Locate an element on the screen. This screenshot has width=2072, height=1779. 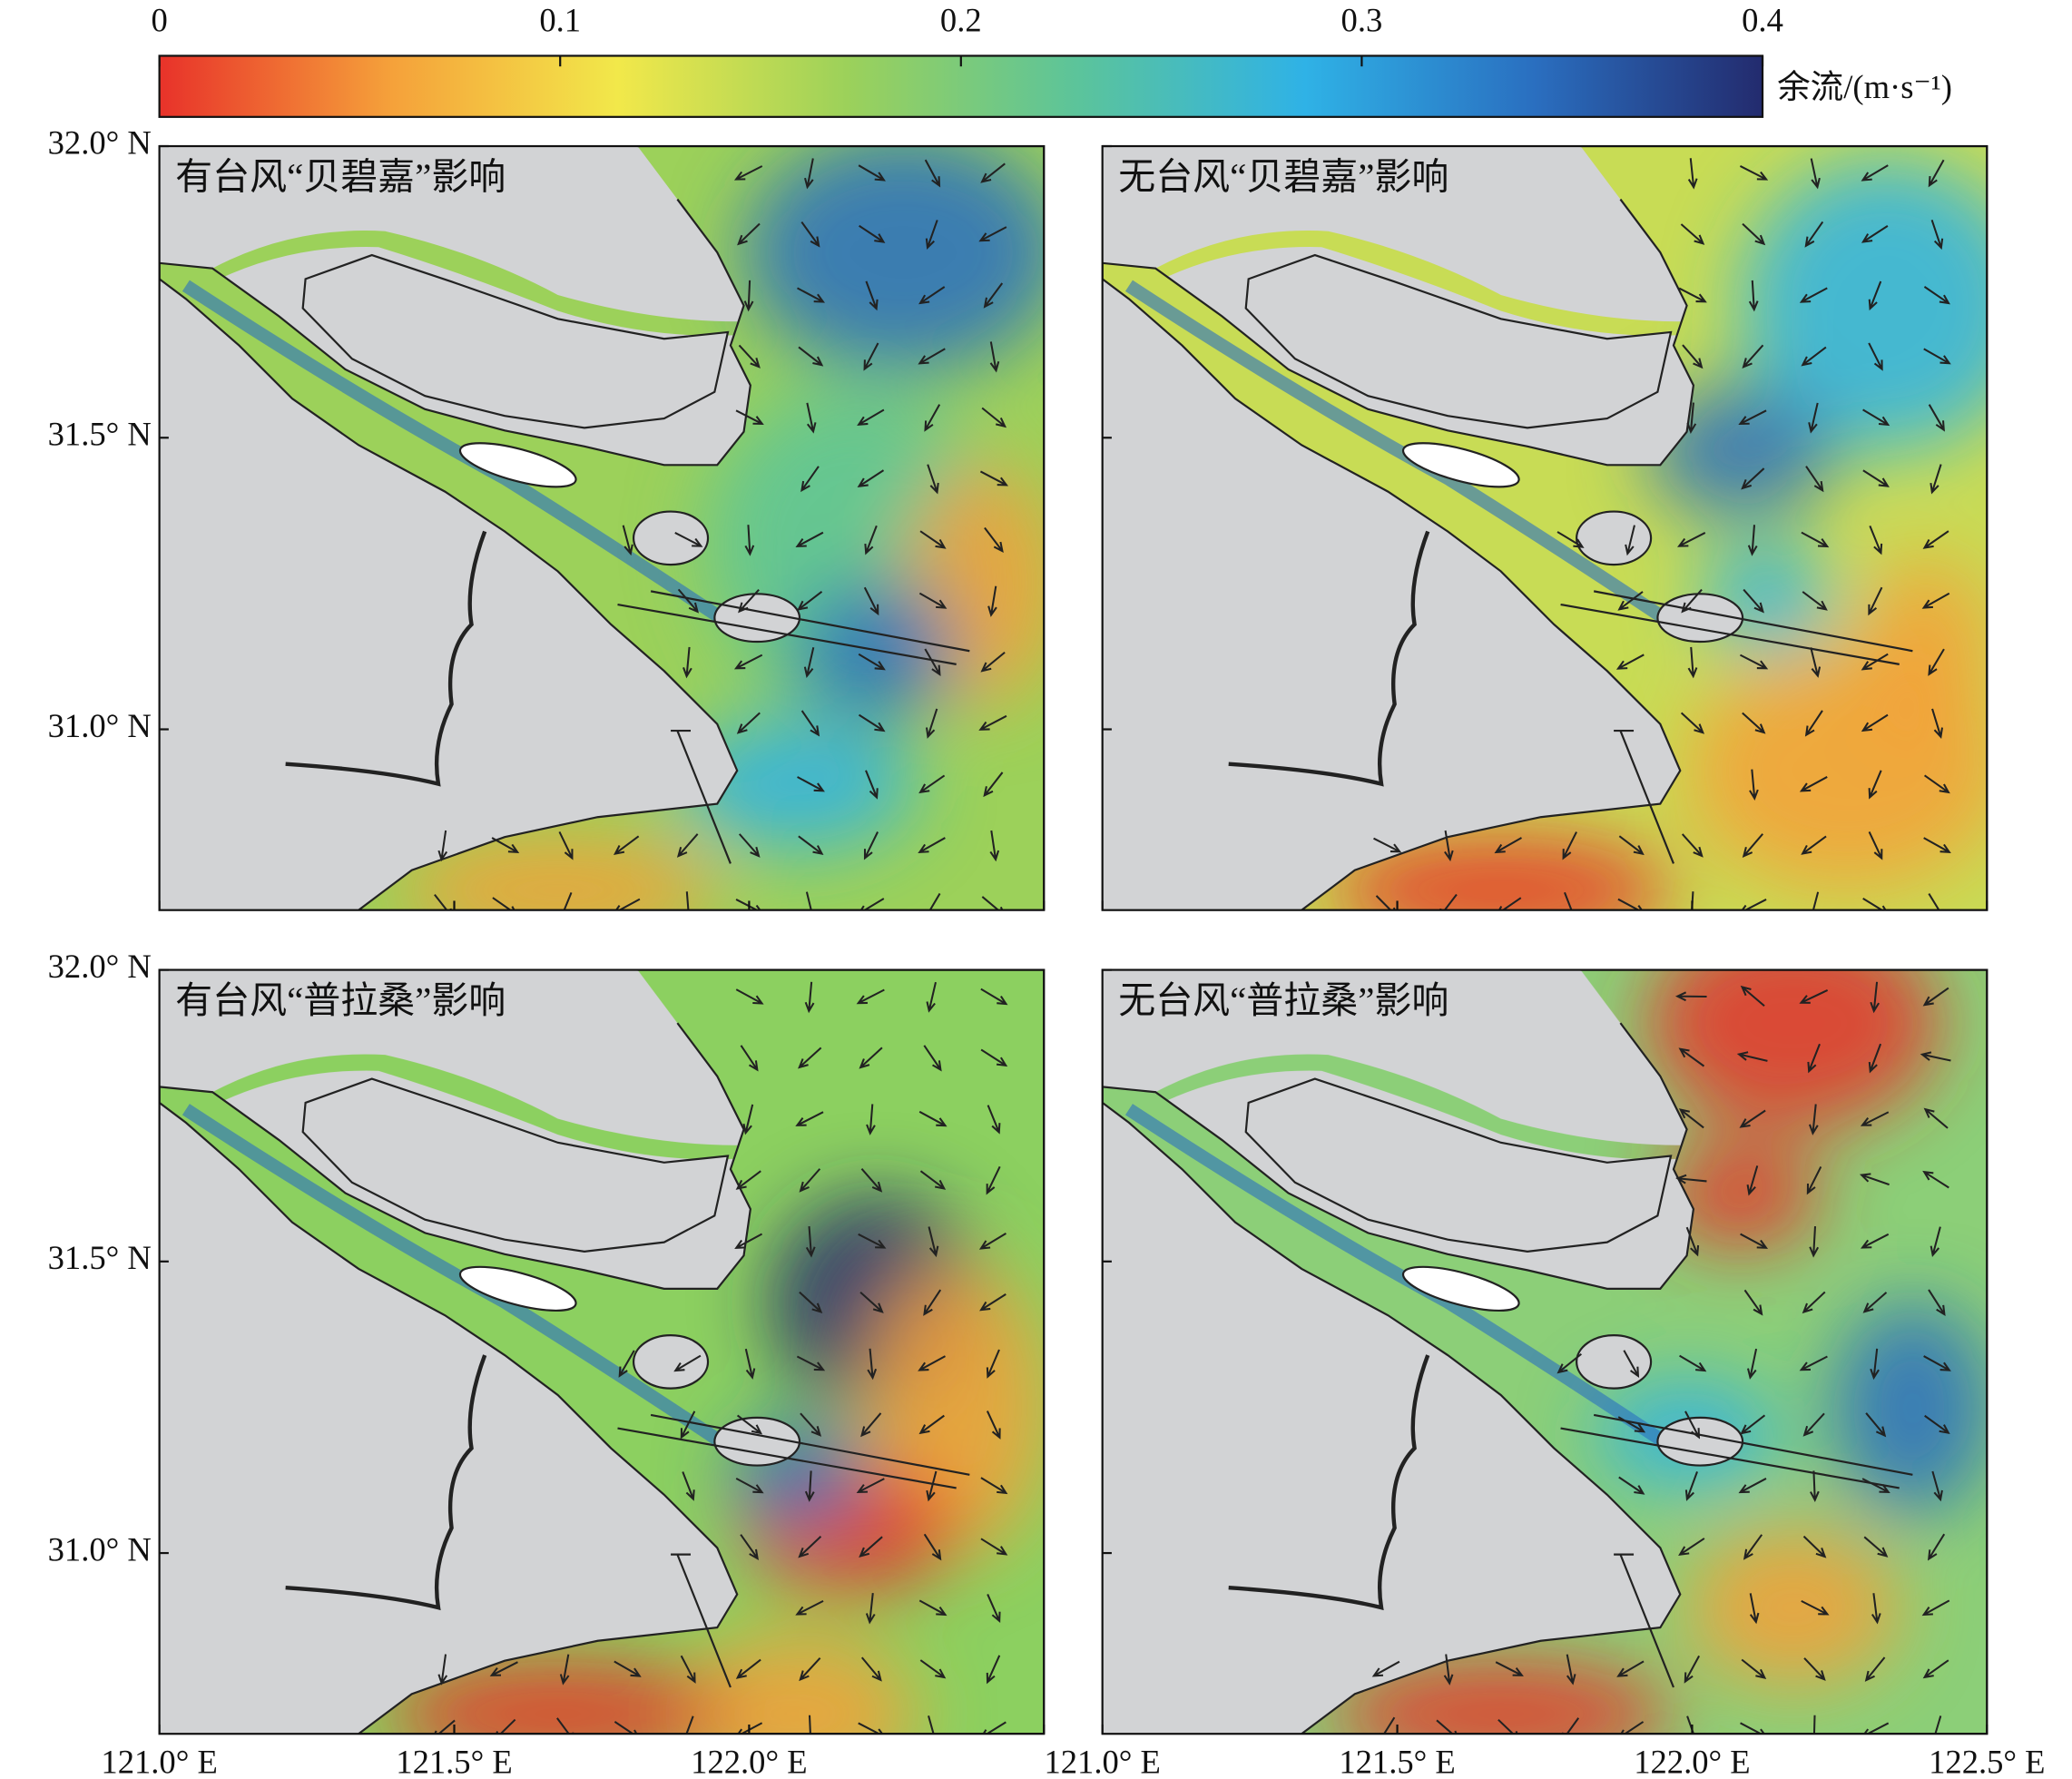
lon-tick-label: 121.5° E is located at coordinates (1397, 1761).